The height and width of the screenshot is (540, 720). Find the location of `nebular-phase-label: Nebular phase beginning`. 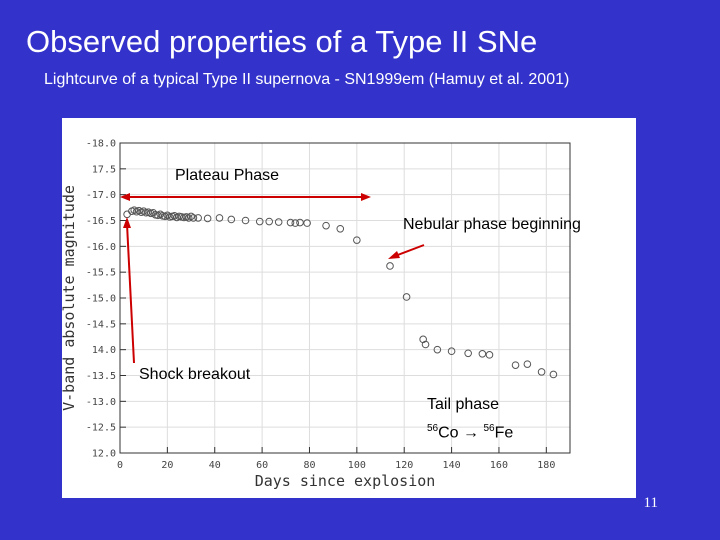

nebular-phase-label: Nebular phase beginning is located at coordinates (492, 224).